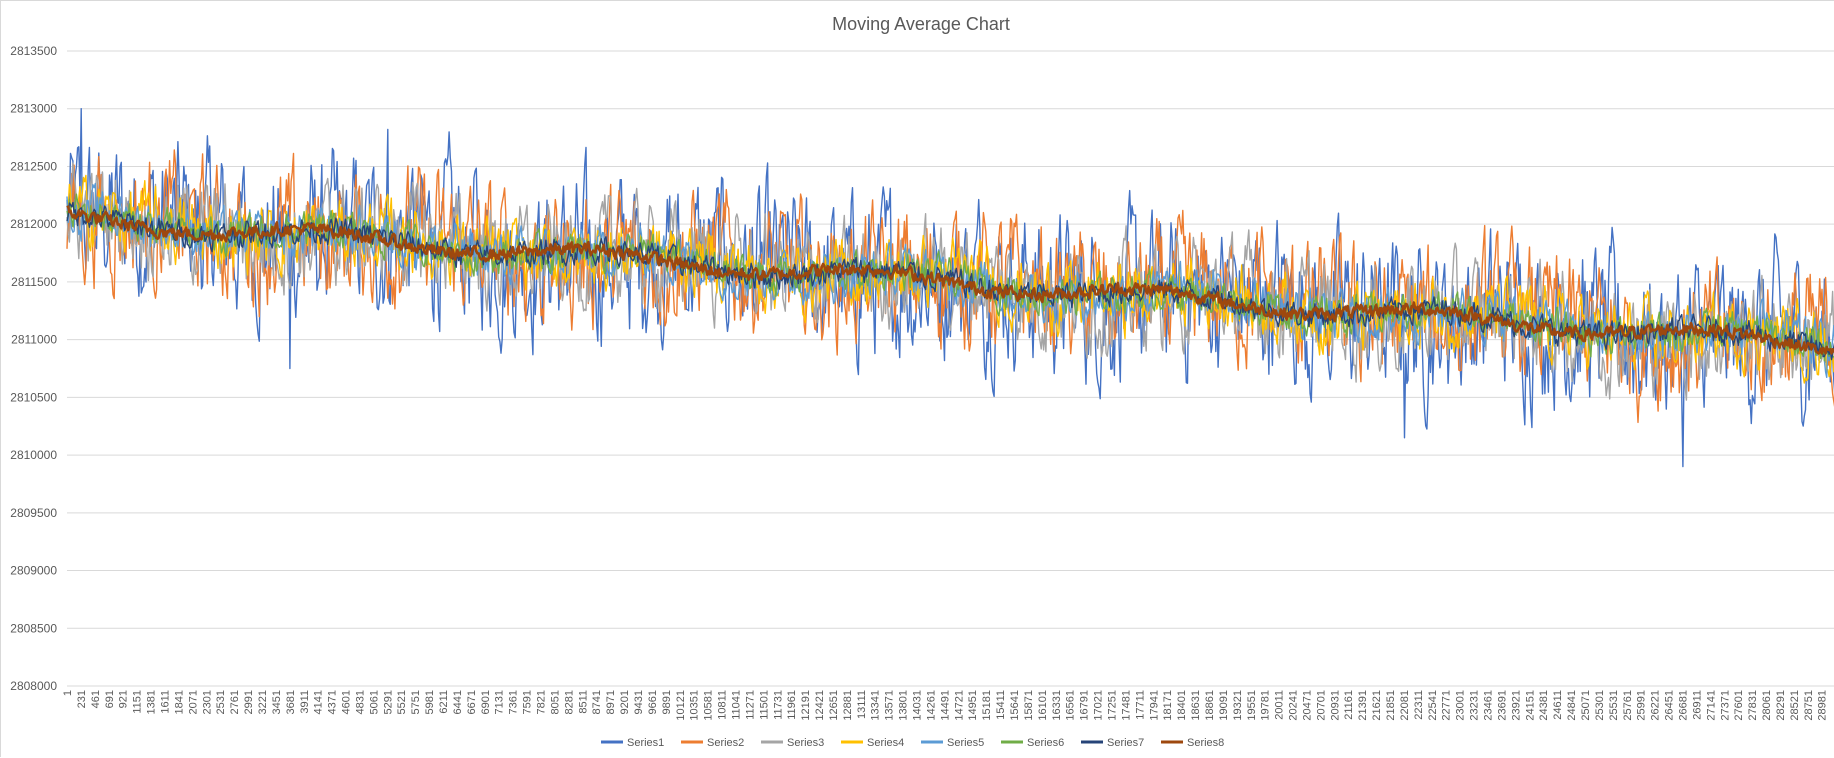 The height and width of the screenshot is (758, 1834). I want to click on x-tick-label: 22081, so click(1405, 705).